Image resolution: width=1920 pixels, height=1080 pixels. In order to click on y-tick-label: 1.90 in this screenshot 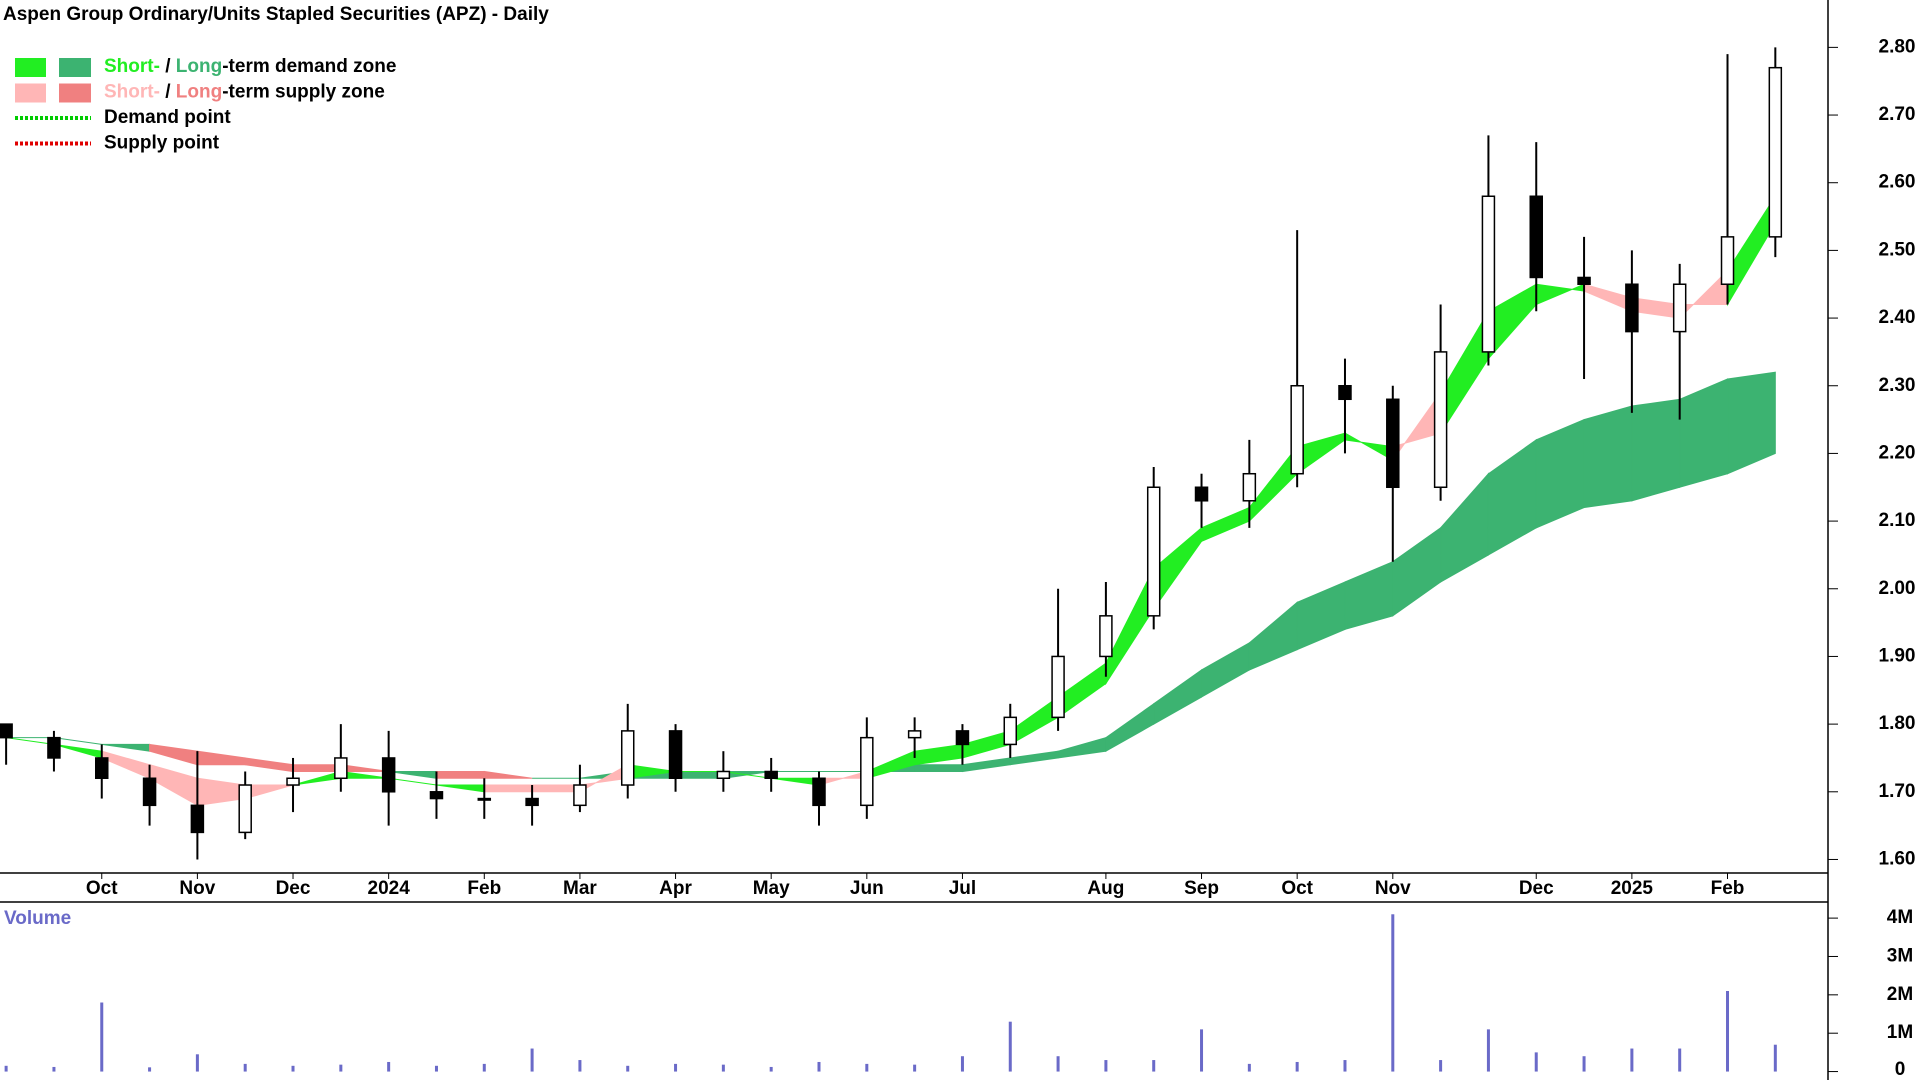, I will do `click(1897, 655)`.